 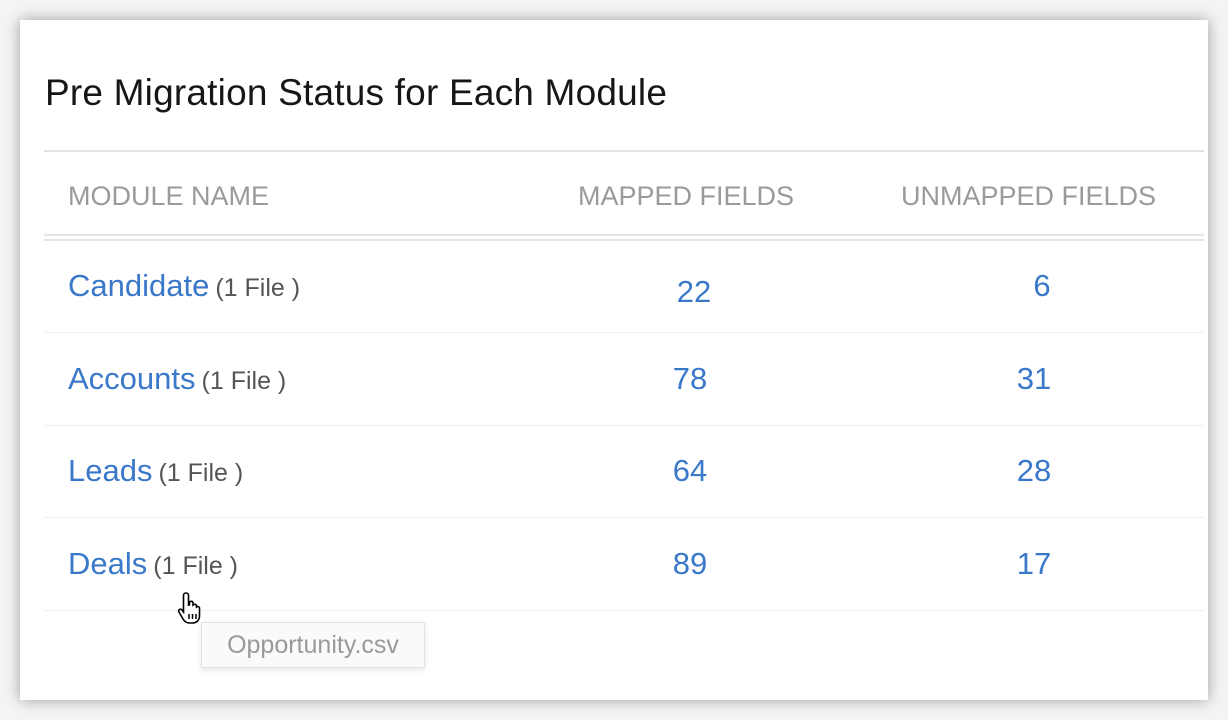 What do you see at coordinates (155, 471) in the screenshot?
I see `module-link: Leads (1 File )` at bounding box center [155, 471].